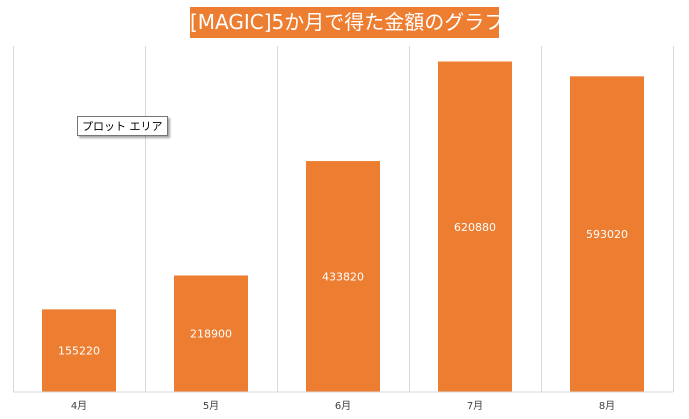 The width and height of the screenshot is (689, 419). I want to click on chart-title: [MAGIC]5か月で得た金額のグラフ, so click(344, 22).